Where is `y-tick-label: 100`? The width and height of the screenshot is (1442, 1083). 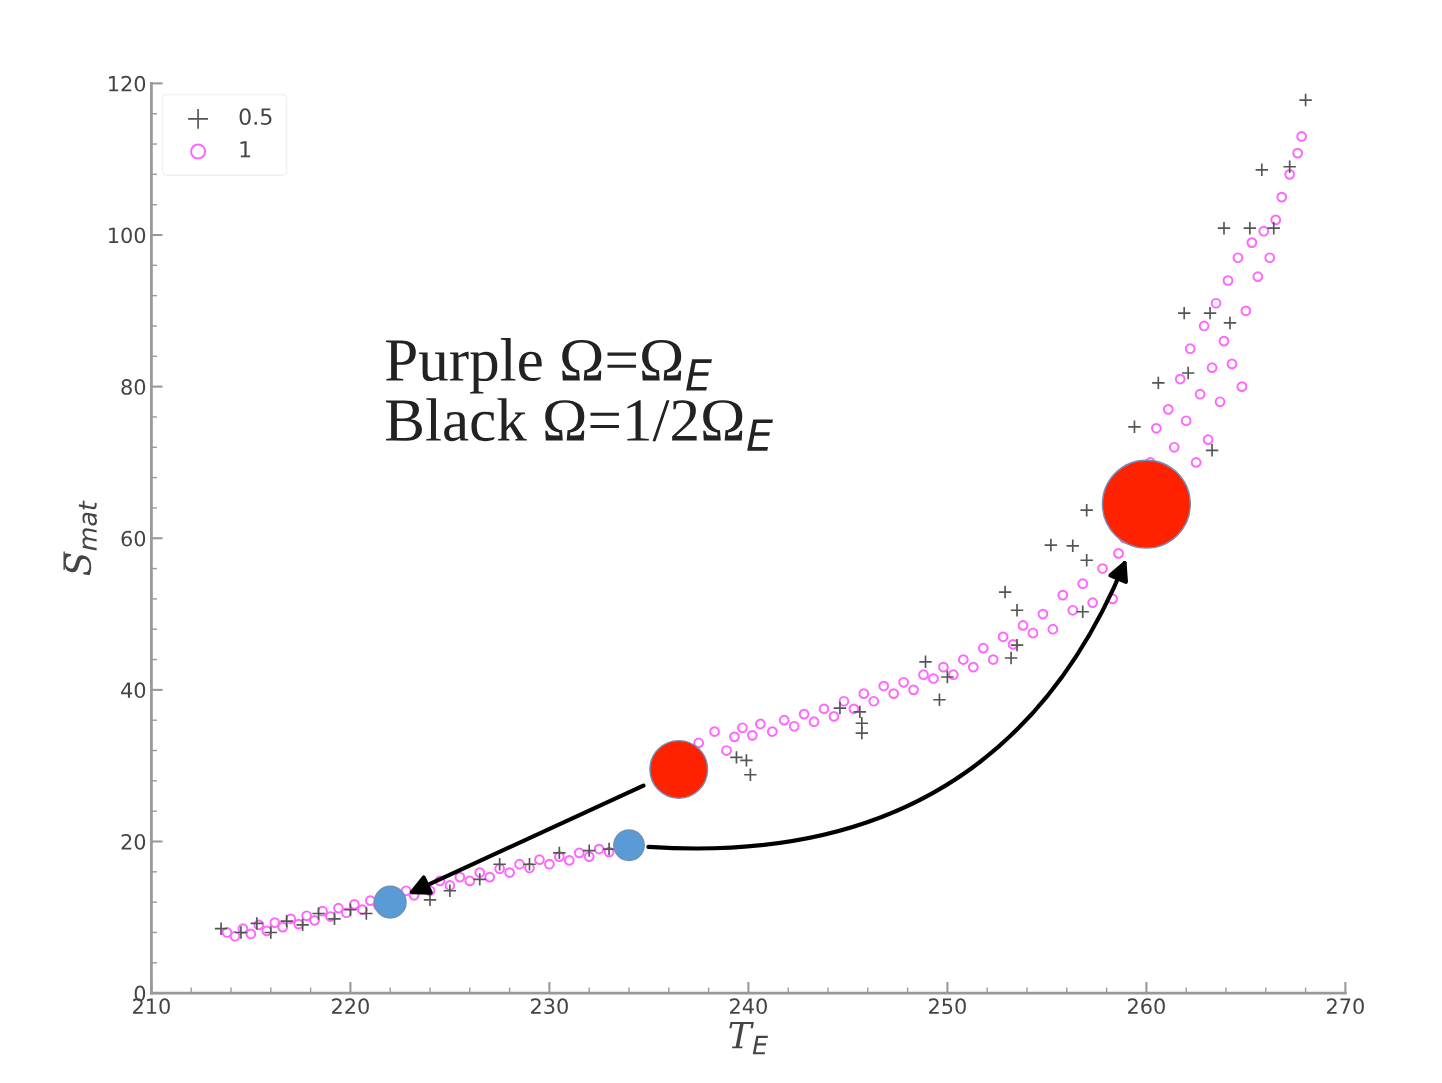 y-tick-label: 100 is located at coordinates (127, 235).